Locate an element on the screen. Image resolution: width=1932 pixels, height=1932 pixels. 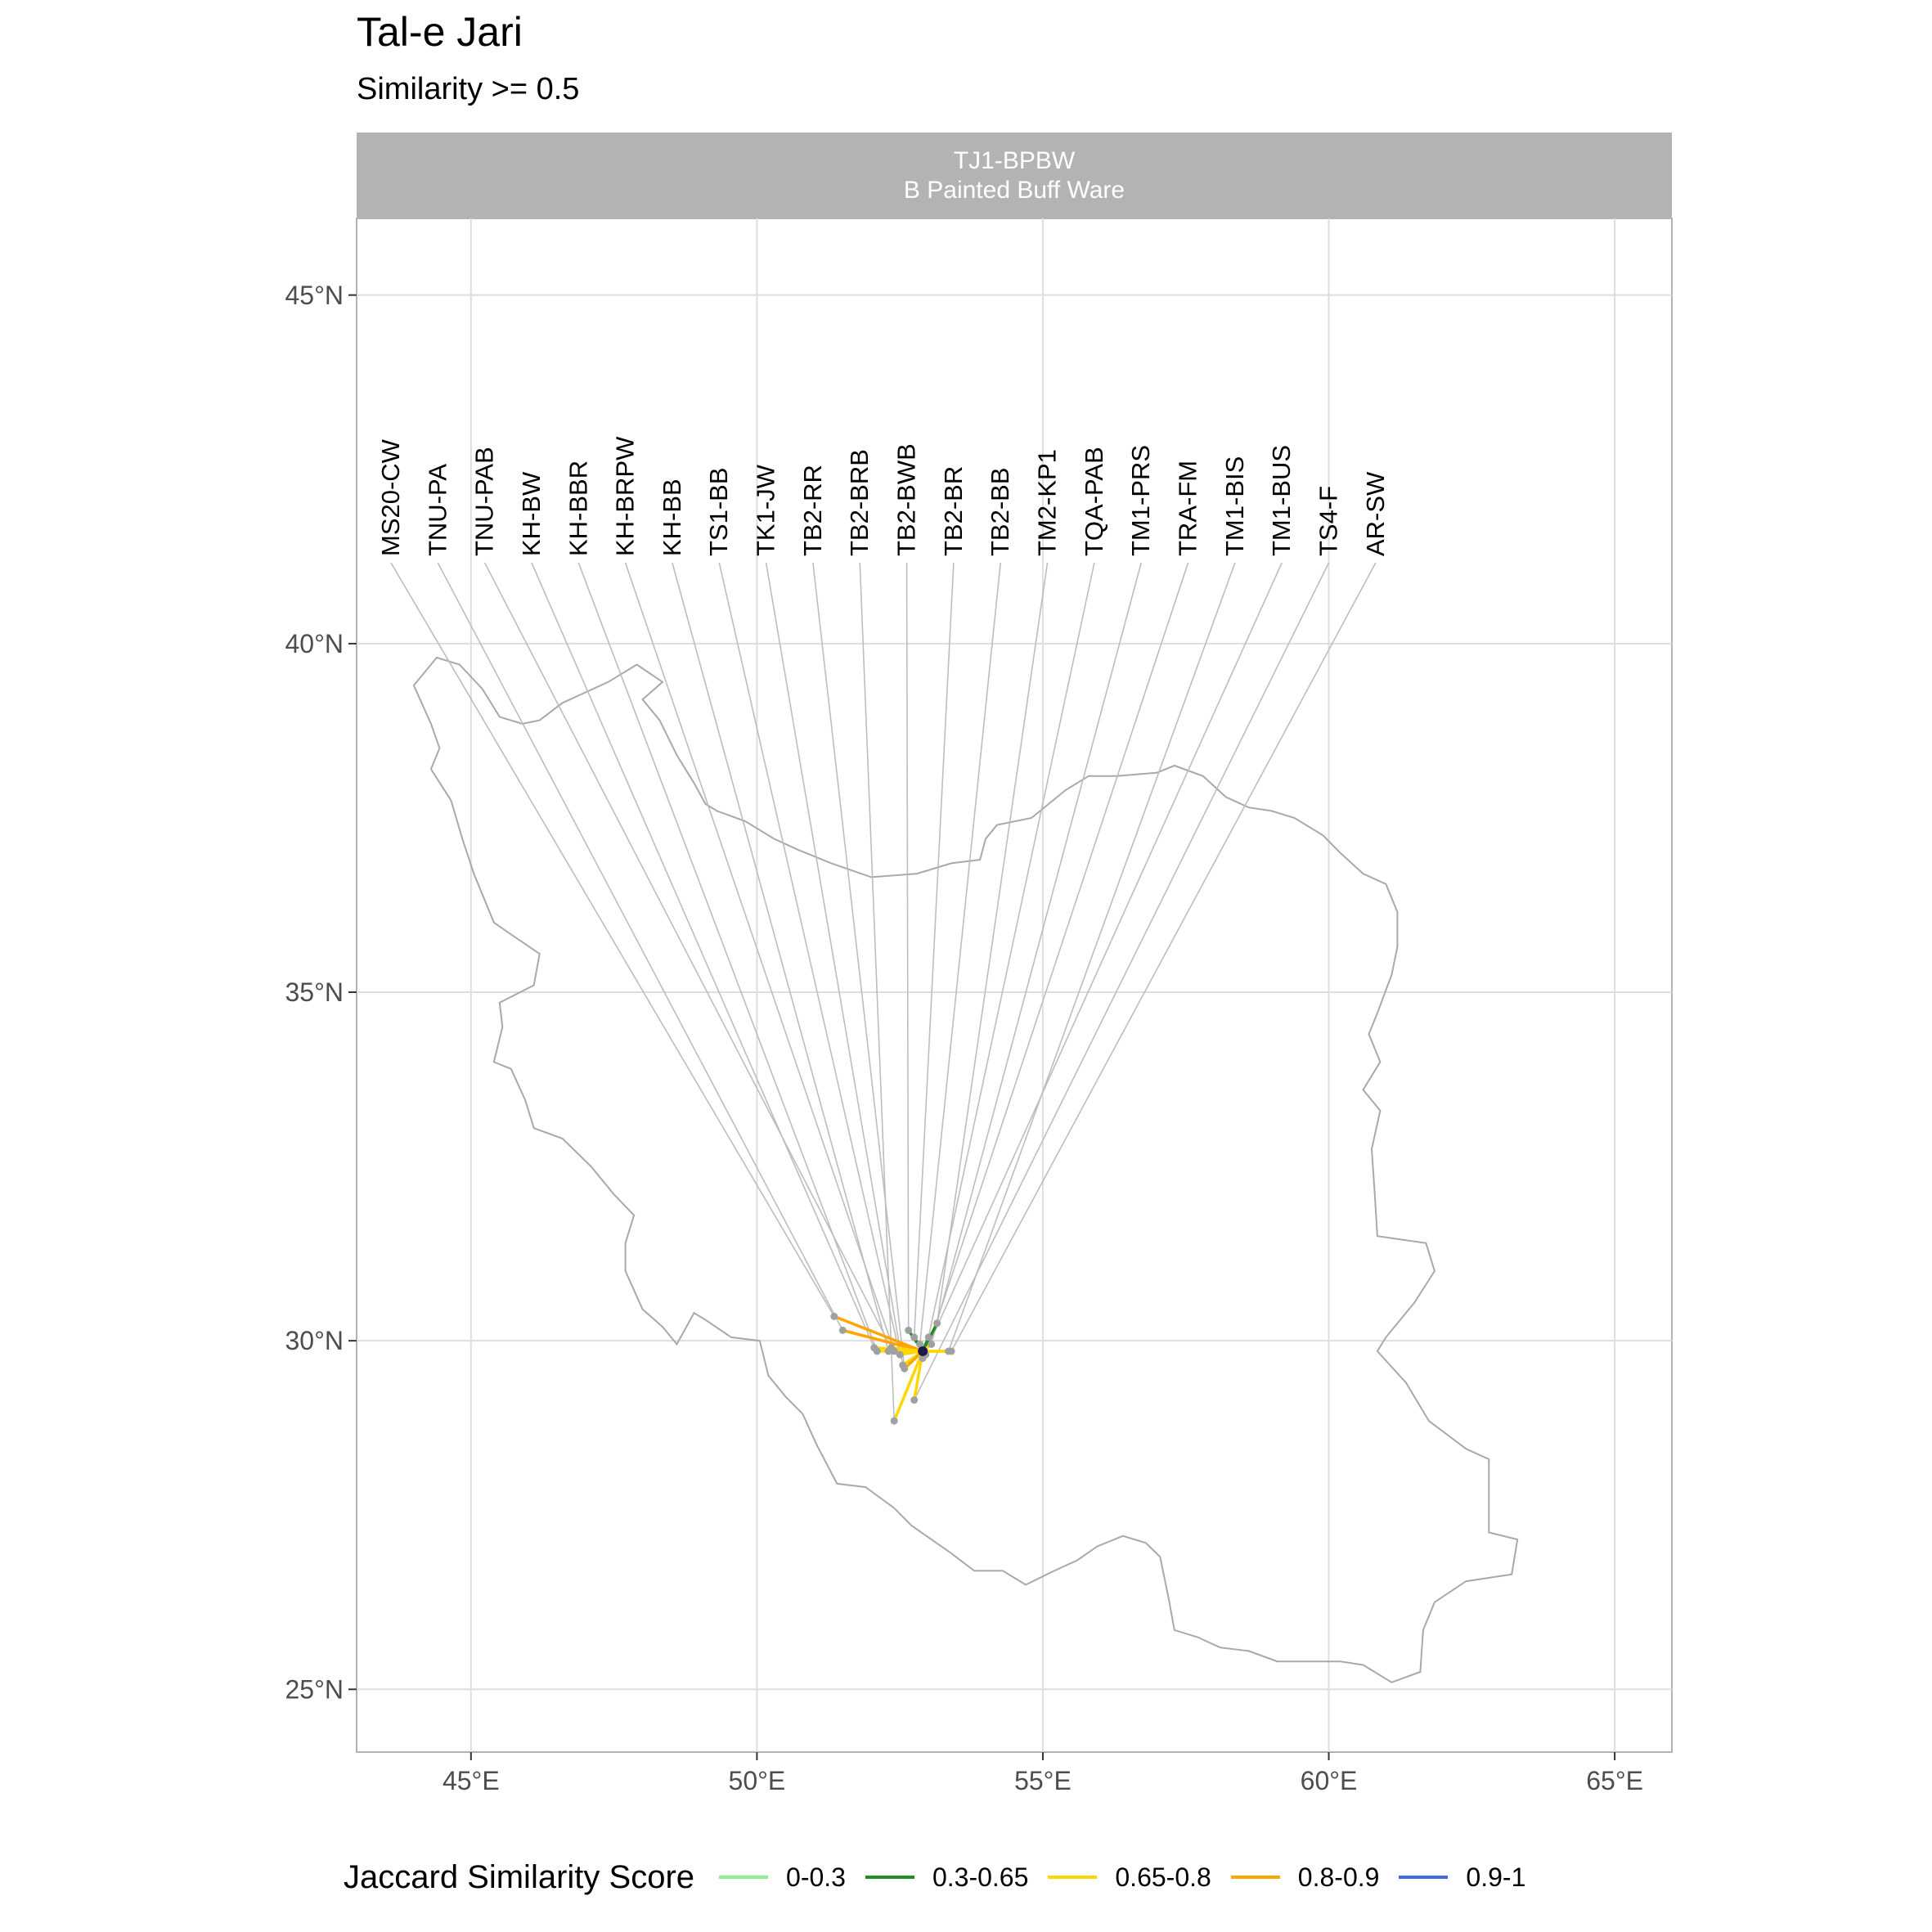
legend-item: 0-0.3 is located at coordinates (783, 1878).